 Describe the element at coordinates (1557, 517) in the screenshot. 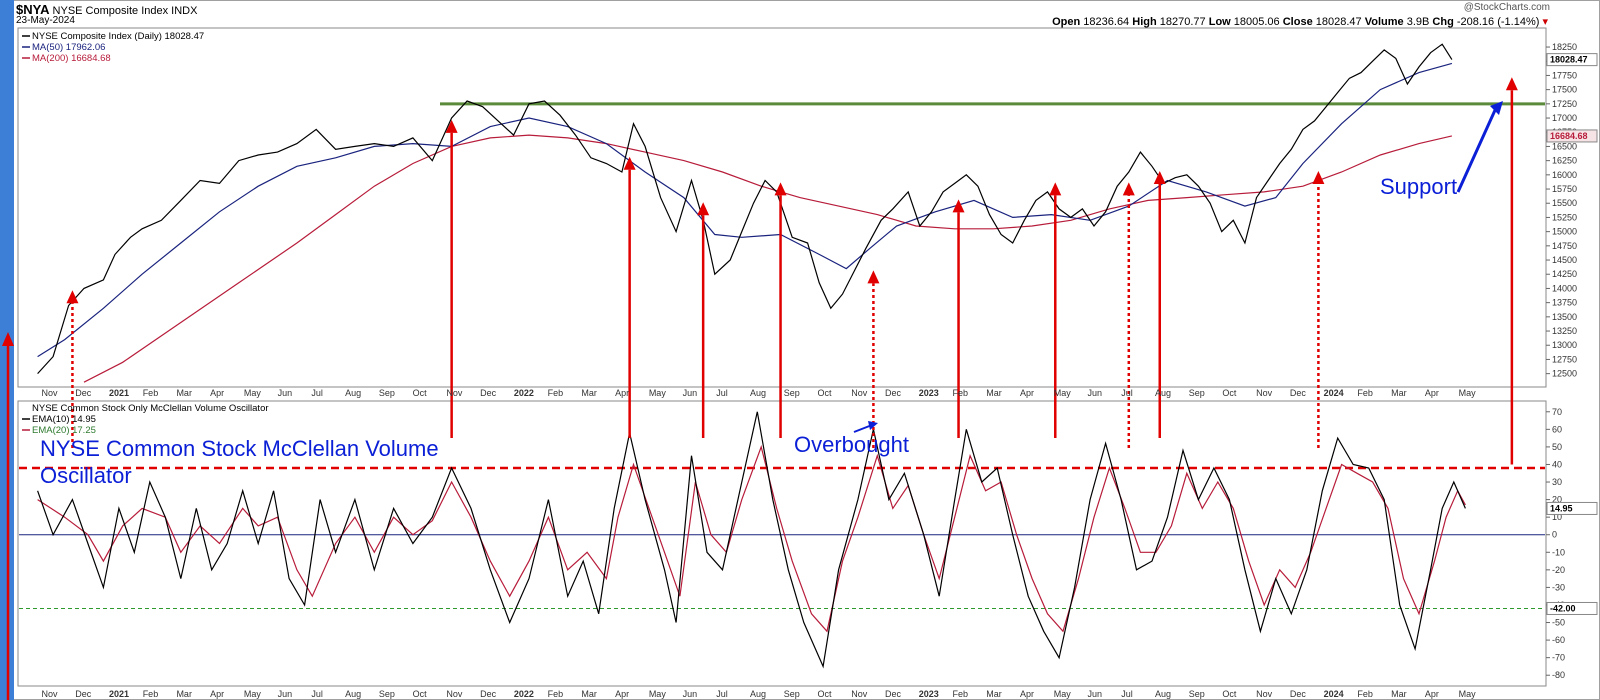

I see `oscillator-y-tick-label: 10` at that location.